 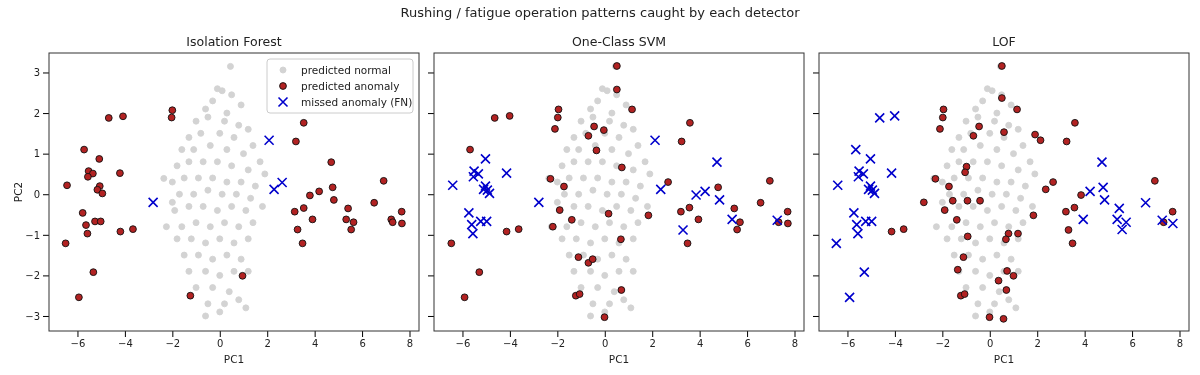 I want to click on text: Rushing / fatigue operation patterns caught by each detector, so click(x=600, y=12).